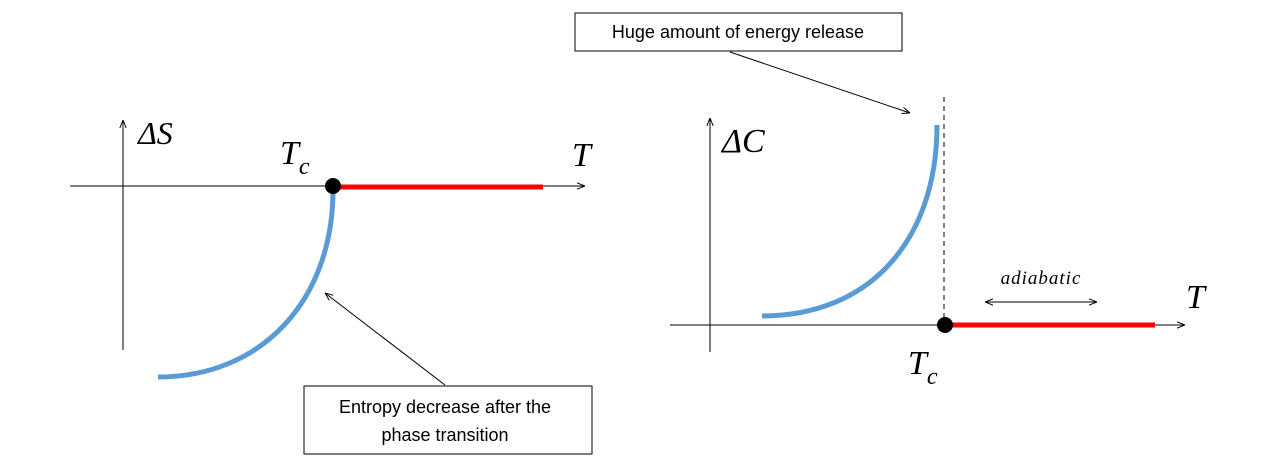 The height and width of the screenshot is (473, 1280). I want to click on callout-text: phase transition, so click(444, 435).